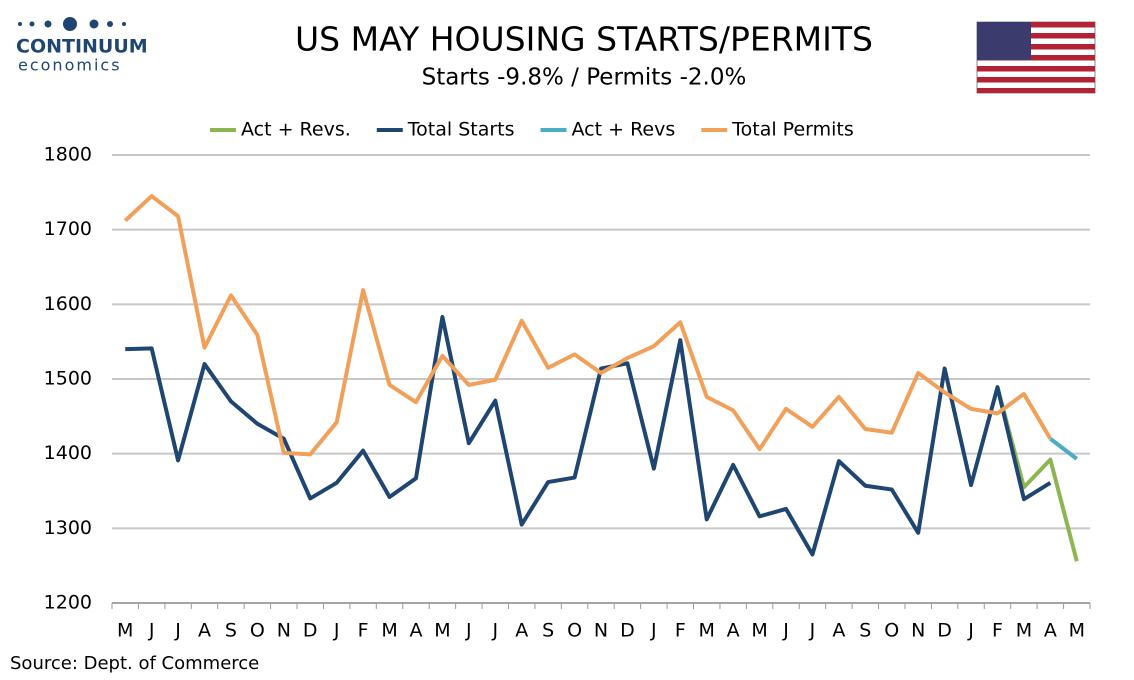 The image size is (1134, 680). Describe the element at coordinates (1063, 449) in the screenshot. I see `series-line` at that location.